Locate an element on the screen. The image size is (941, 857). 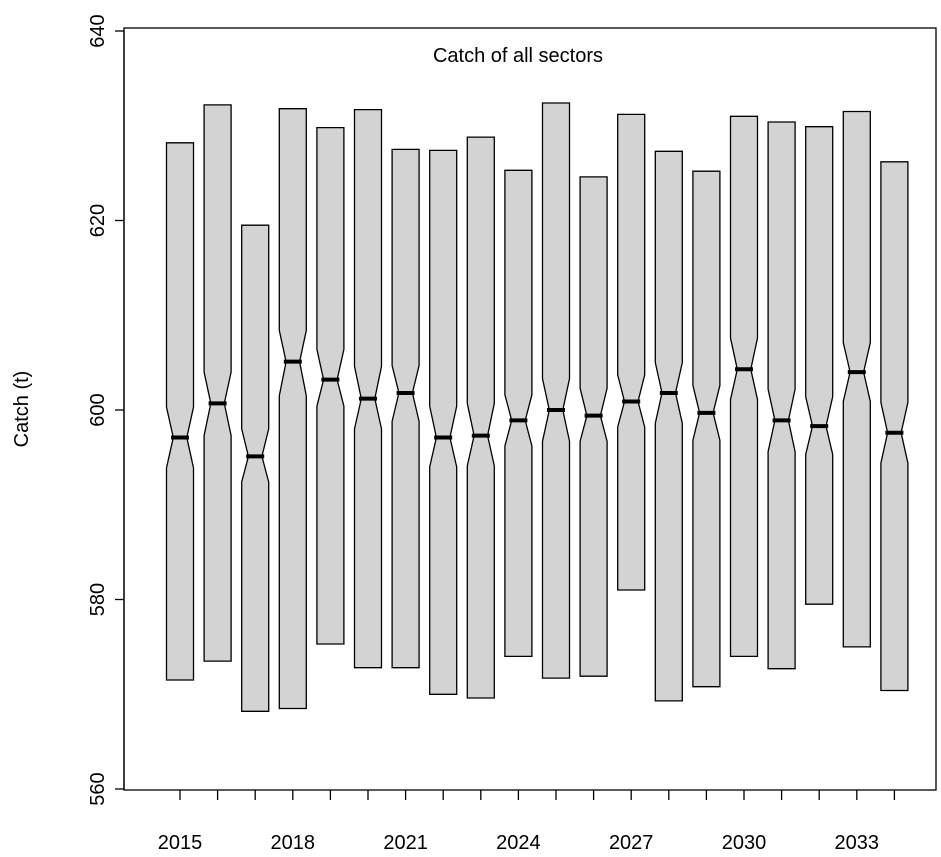
box-2023 is located at coordinates (480, 417).